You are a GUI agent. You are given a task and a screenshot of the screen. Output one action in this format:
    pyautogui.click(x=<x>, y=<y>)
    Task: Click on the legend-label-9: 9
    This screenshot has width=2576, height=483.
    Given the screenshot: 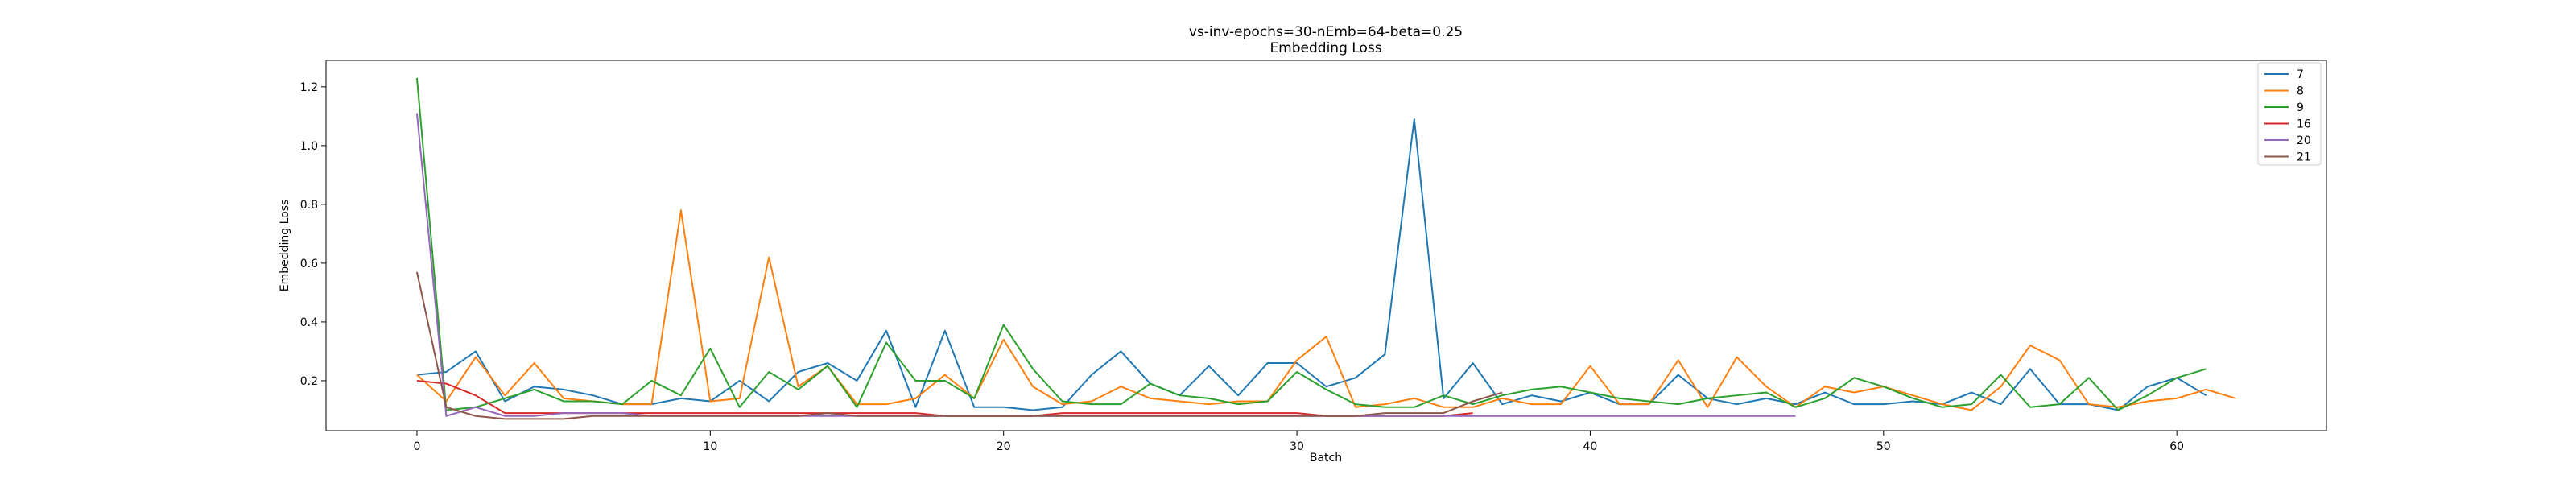 What is the action you would take?
    pyautogui.click(x=2300, y=107)
    